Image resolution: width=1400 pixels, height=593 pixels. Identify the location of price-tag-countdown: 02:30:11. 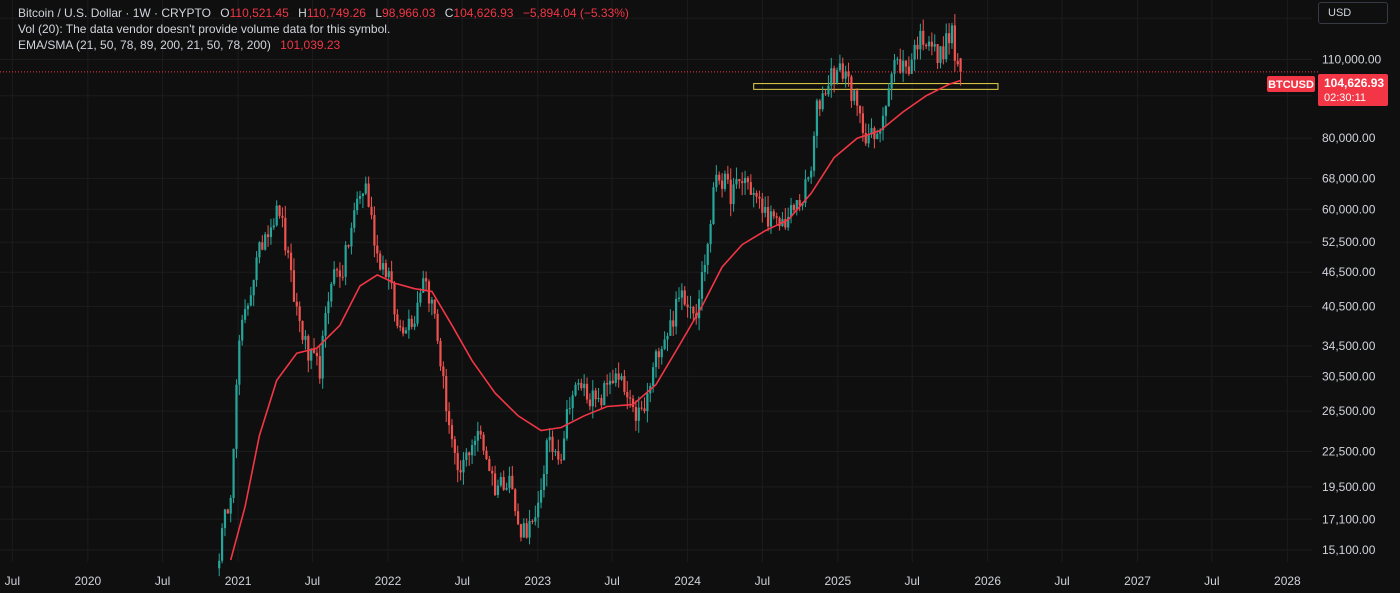
(1345, 98).